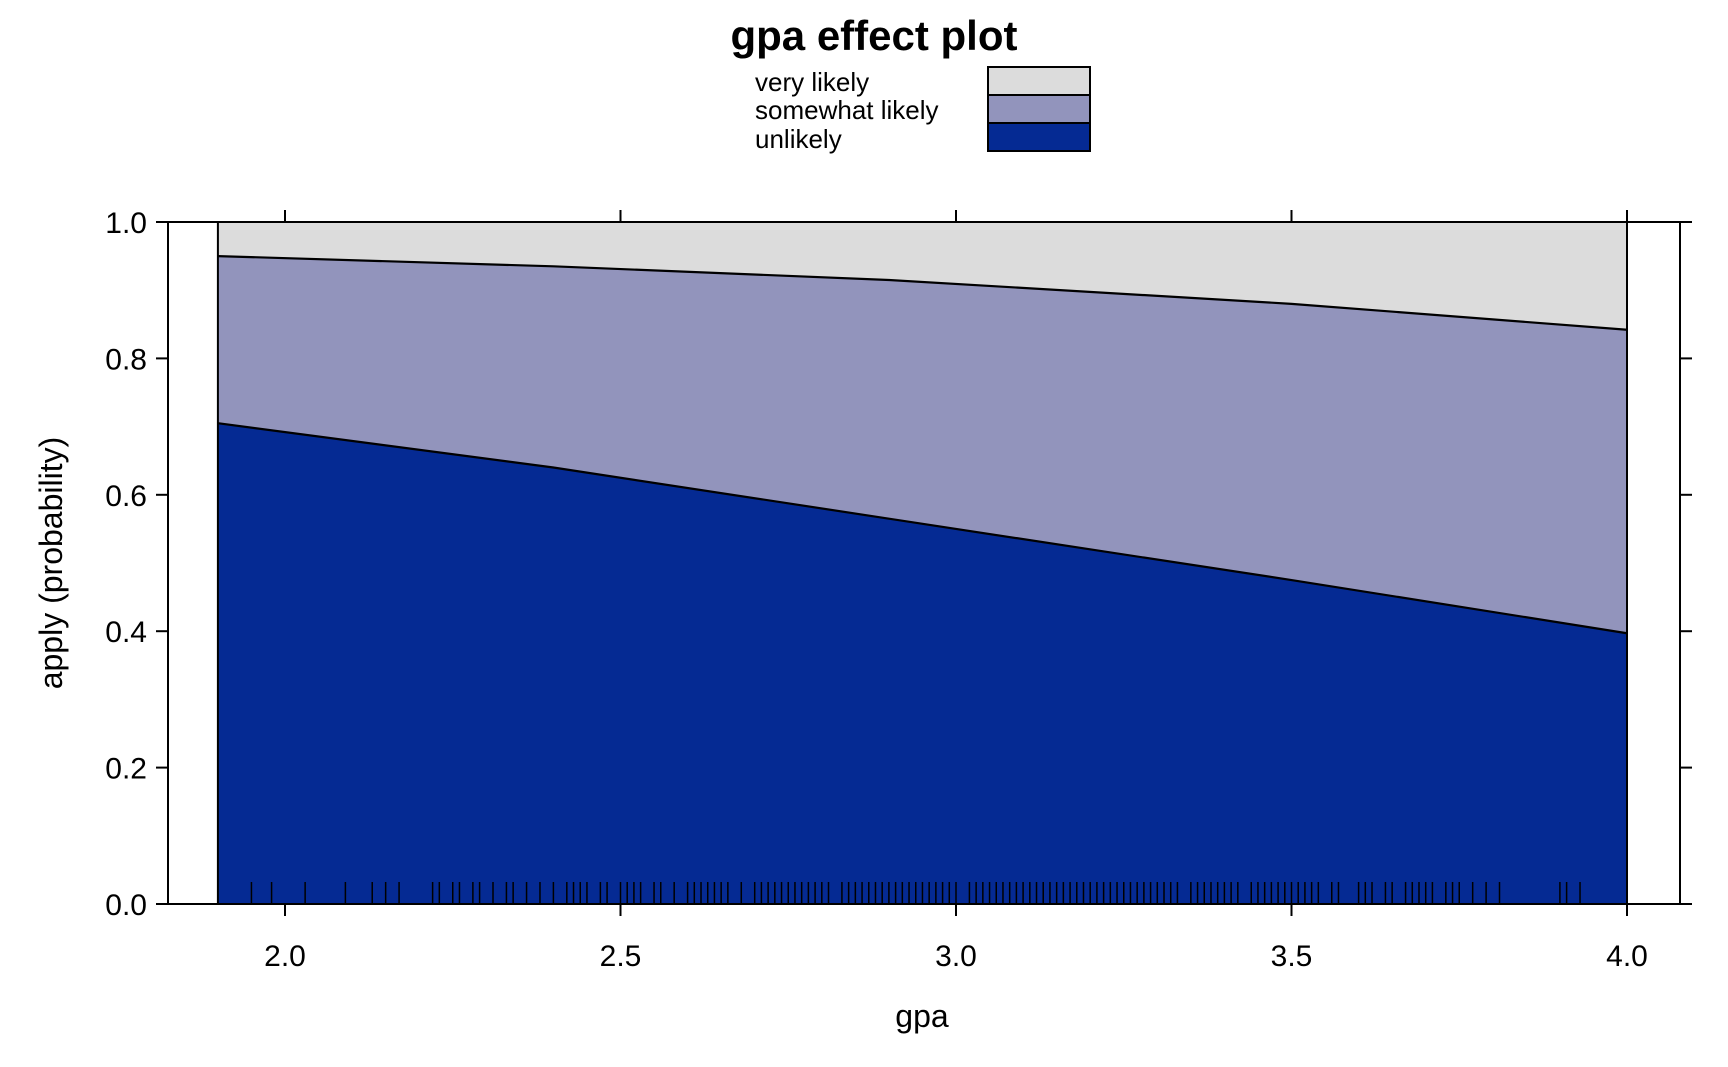 This screenshot has width=1728, height=1067. What do you see at coordinates (922, 1016) in the screenshot?
I see `x-axis-label: gpa` at bounding box center [922, 1016].